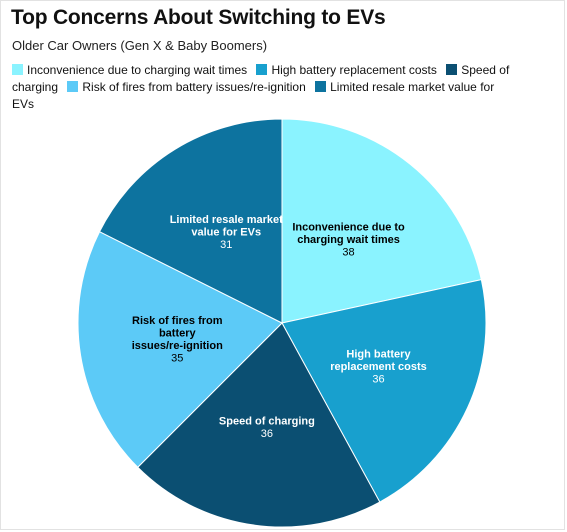  What do you see at coordinates (137, 70) in the screenshot?
I see `legend-label-0: Inconvenience due to charging wait times` at bounding box center [137, 70].